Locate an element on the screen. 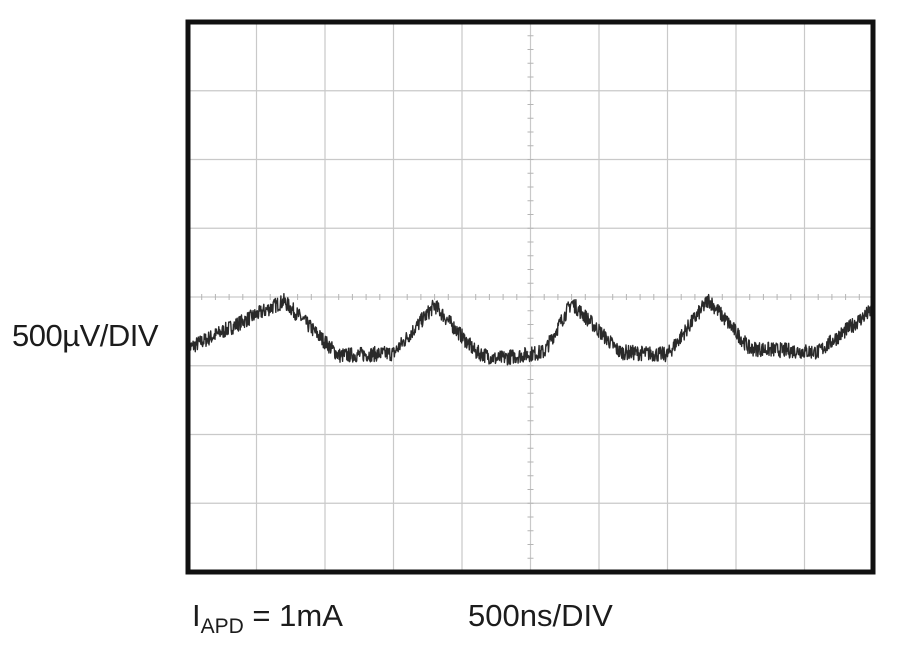 Image resolution: width=900 pixels, height=646 pixels. apd-current-condition: IAPD = 1mA is located at coordinates (267, 618).